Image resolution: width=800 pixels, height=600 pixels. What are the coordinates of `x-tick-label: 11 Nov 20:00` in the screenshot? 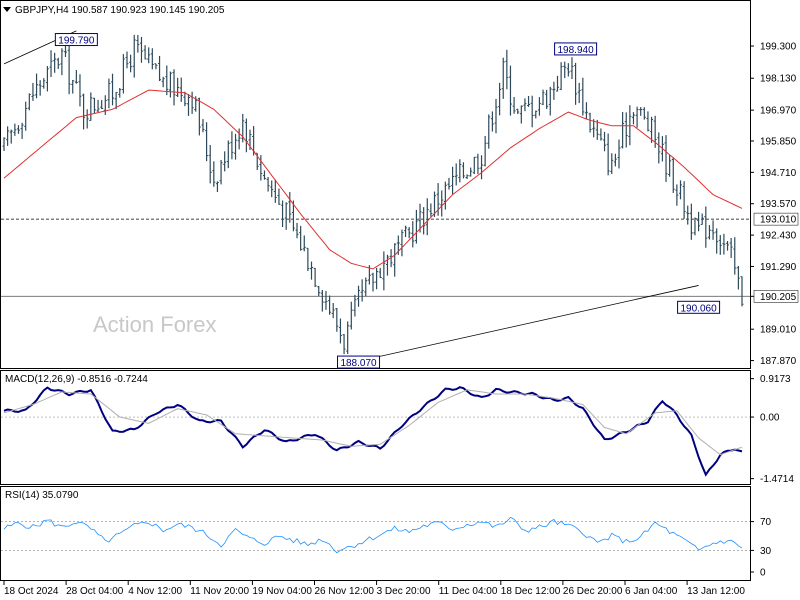 It's located at (219, 591).